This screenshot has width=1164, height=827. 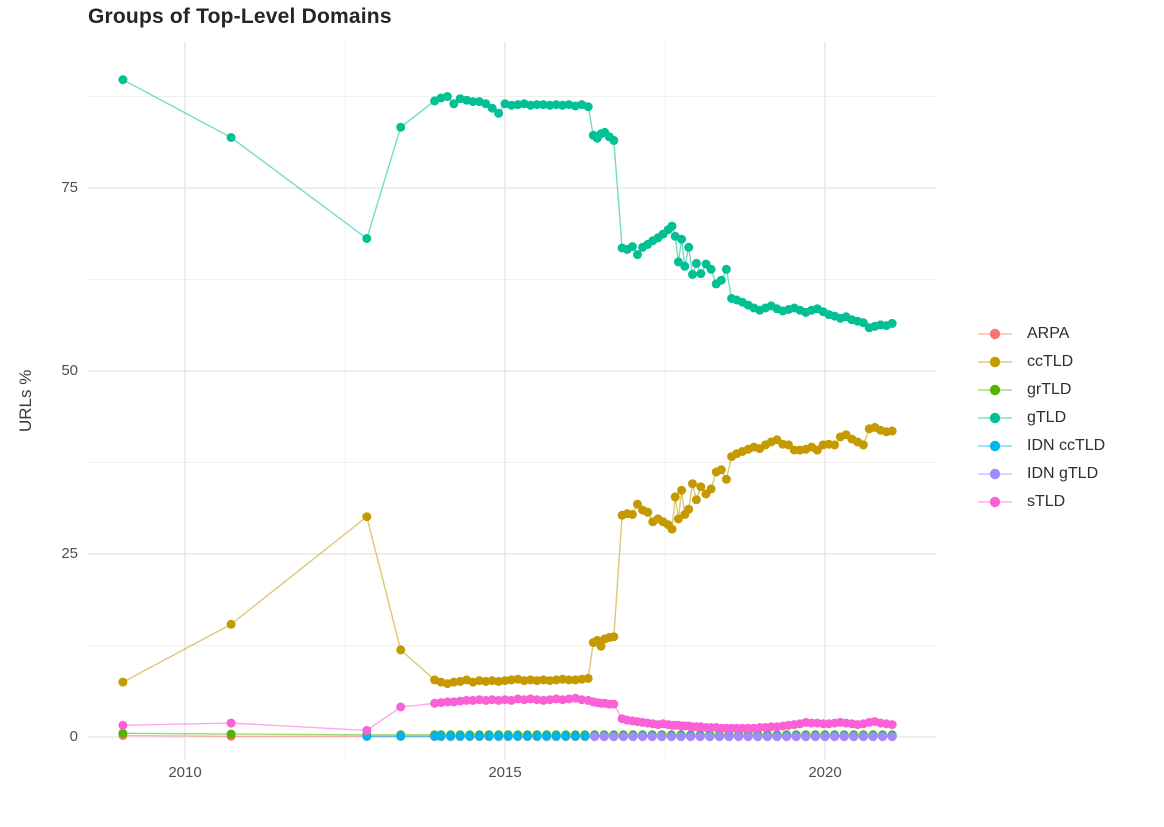 What do you see at coordinates (1046, 501) in the screenshot?
I see `legend-label: sTLD` at bounding box center [1046, 501].